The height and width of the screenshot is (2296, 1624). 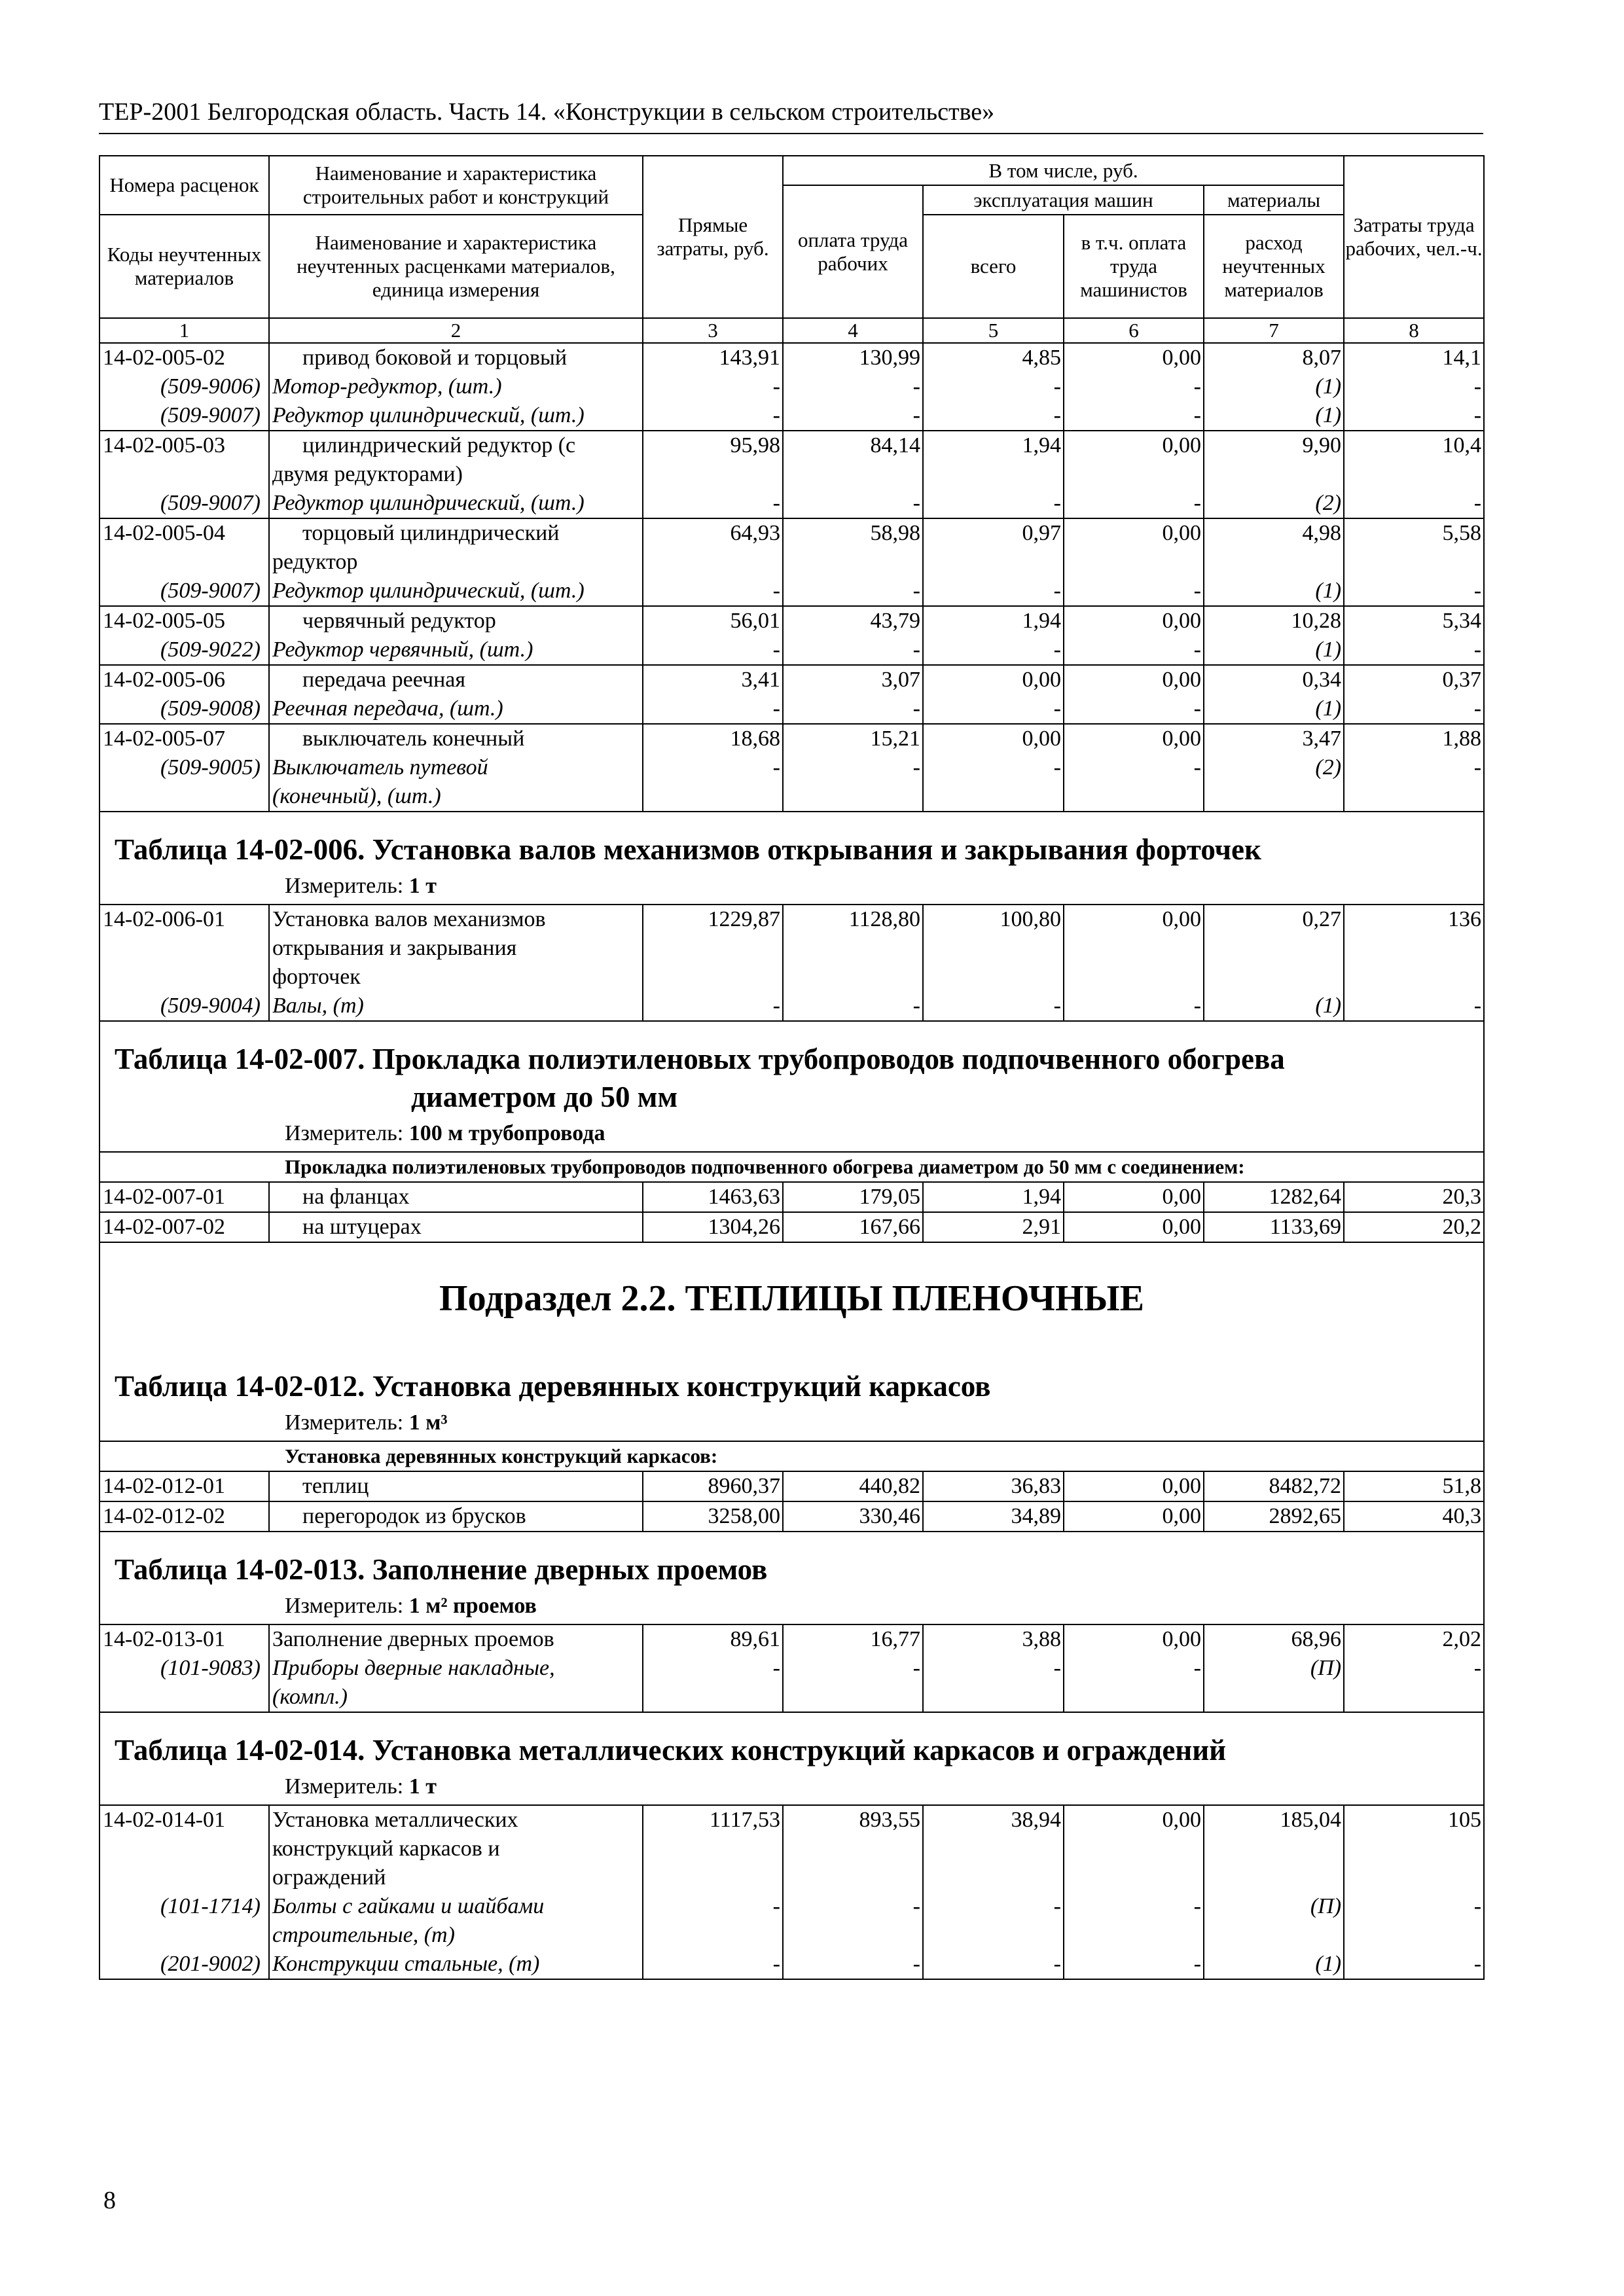 I want to click on value: 2892,65, so click(x=1305, y=1516).